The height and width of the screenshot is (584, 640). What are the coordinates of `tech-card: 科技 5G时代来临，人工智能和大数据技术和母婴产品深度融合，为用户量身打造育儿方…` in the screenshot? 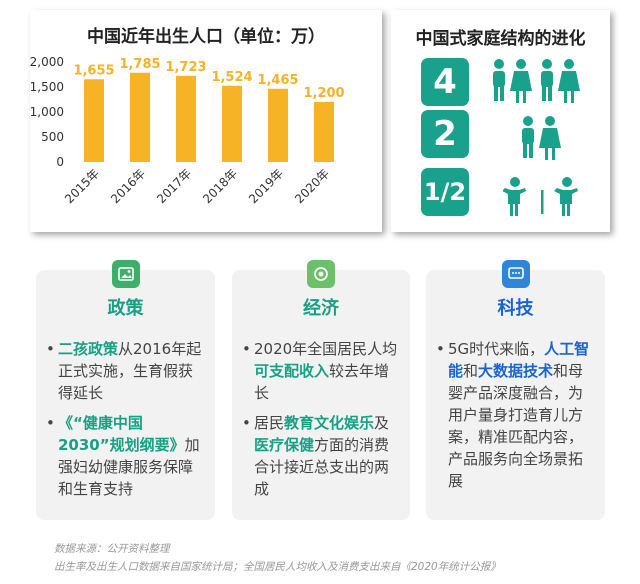 It's located at (515, 390).